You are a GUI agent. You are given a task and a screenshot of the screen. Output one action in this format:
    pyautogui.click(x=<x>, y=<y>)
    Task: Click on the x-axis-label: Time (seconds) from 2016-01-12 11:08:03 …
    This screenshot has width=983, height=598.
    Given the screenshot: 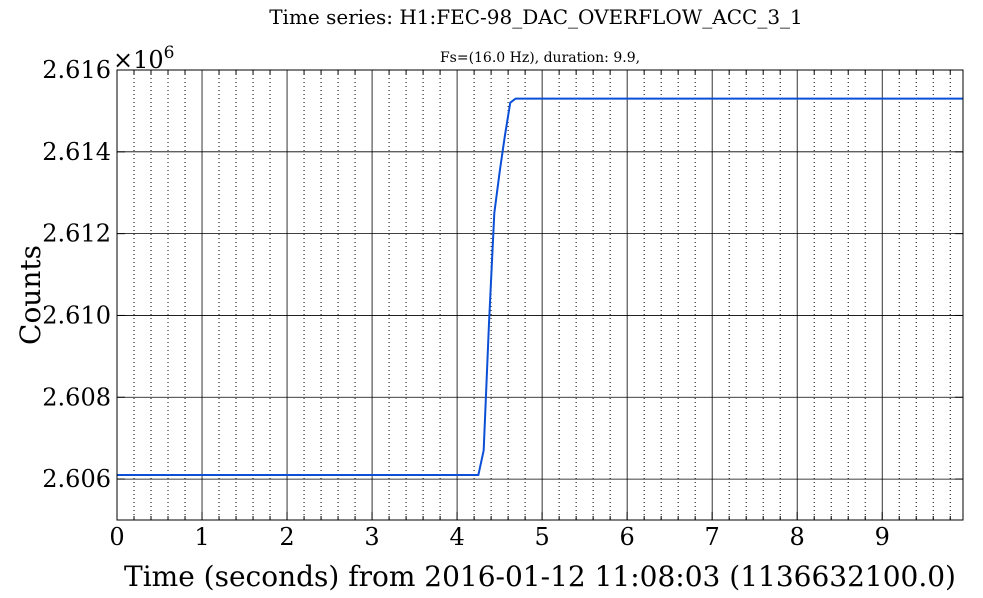 What is the action you would take?
    pyautogui.click(x=540, y=576)
    